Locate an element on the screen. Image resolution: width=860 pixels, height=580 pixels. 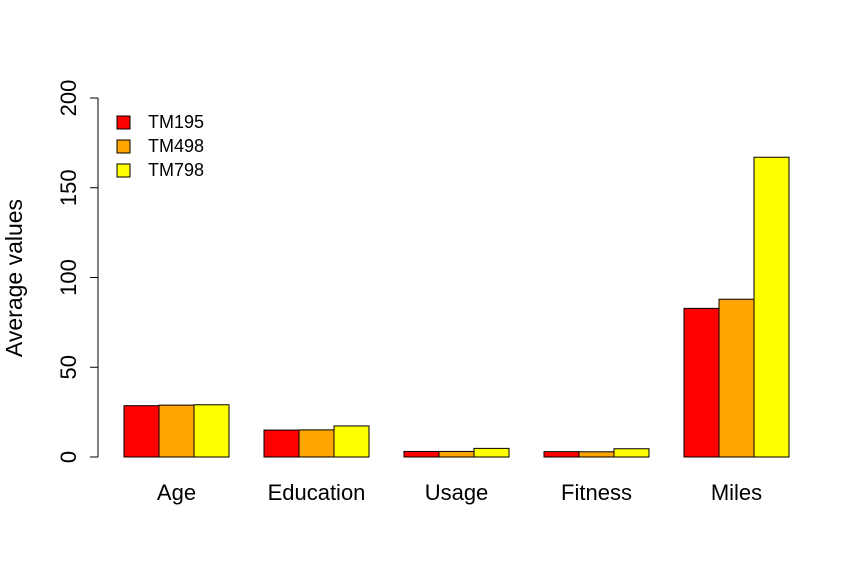
y-axis-title: Average values is located at coordinates (14, 278).